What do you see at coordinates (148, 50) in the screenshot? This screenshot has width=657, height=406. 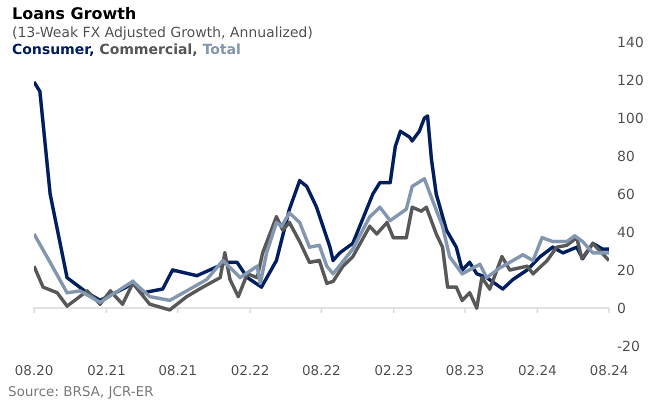 I see `text: Commercial,` at bounding box center [148, 50].